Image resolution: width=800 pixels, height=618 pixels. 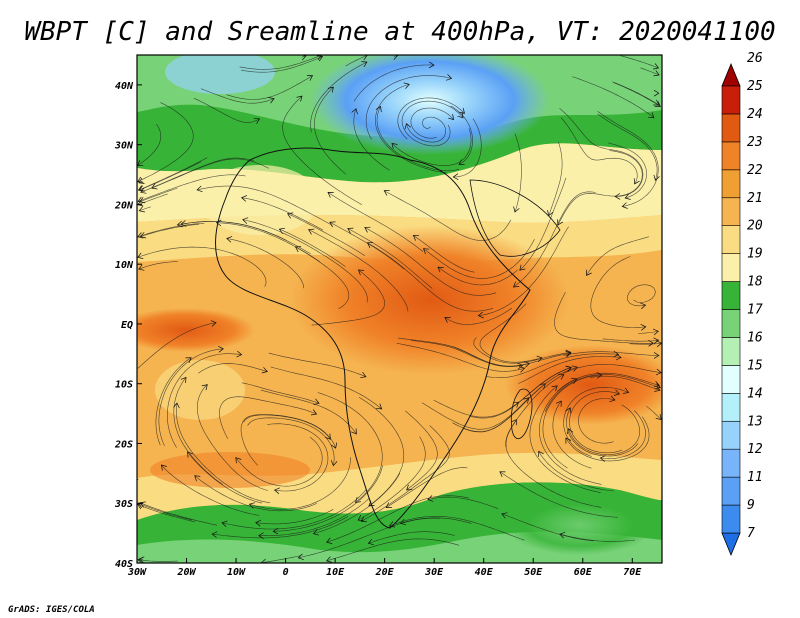 I want to click on x-tick-label: 30W, so click(x=137, y=572).